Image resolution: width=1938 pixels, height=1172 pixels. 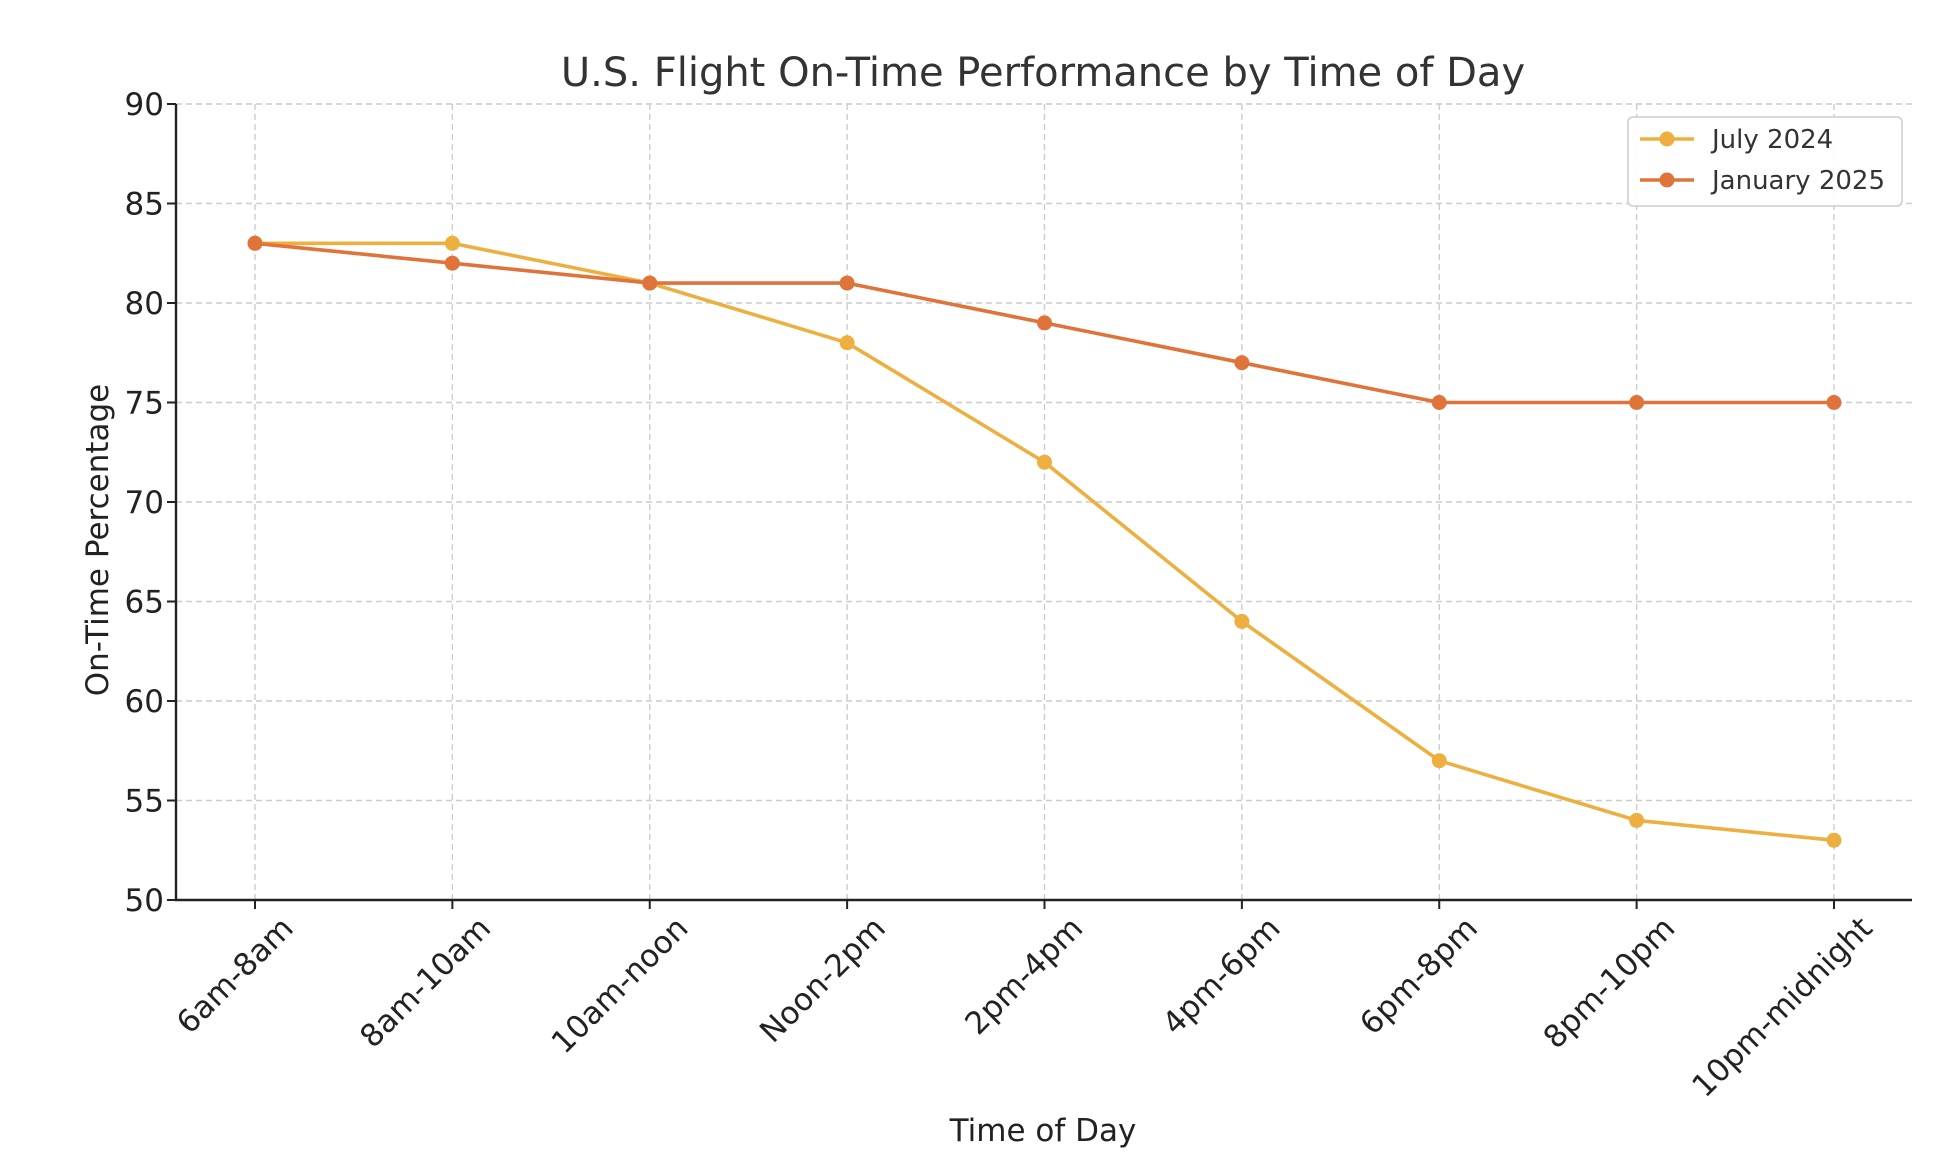 I want to click on x-axis-title: Time of Day, so click(x=1043, y=1131).